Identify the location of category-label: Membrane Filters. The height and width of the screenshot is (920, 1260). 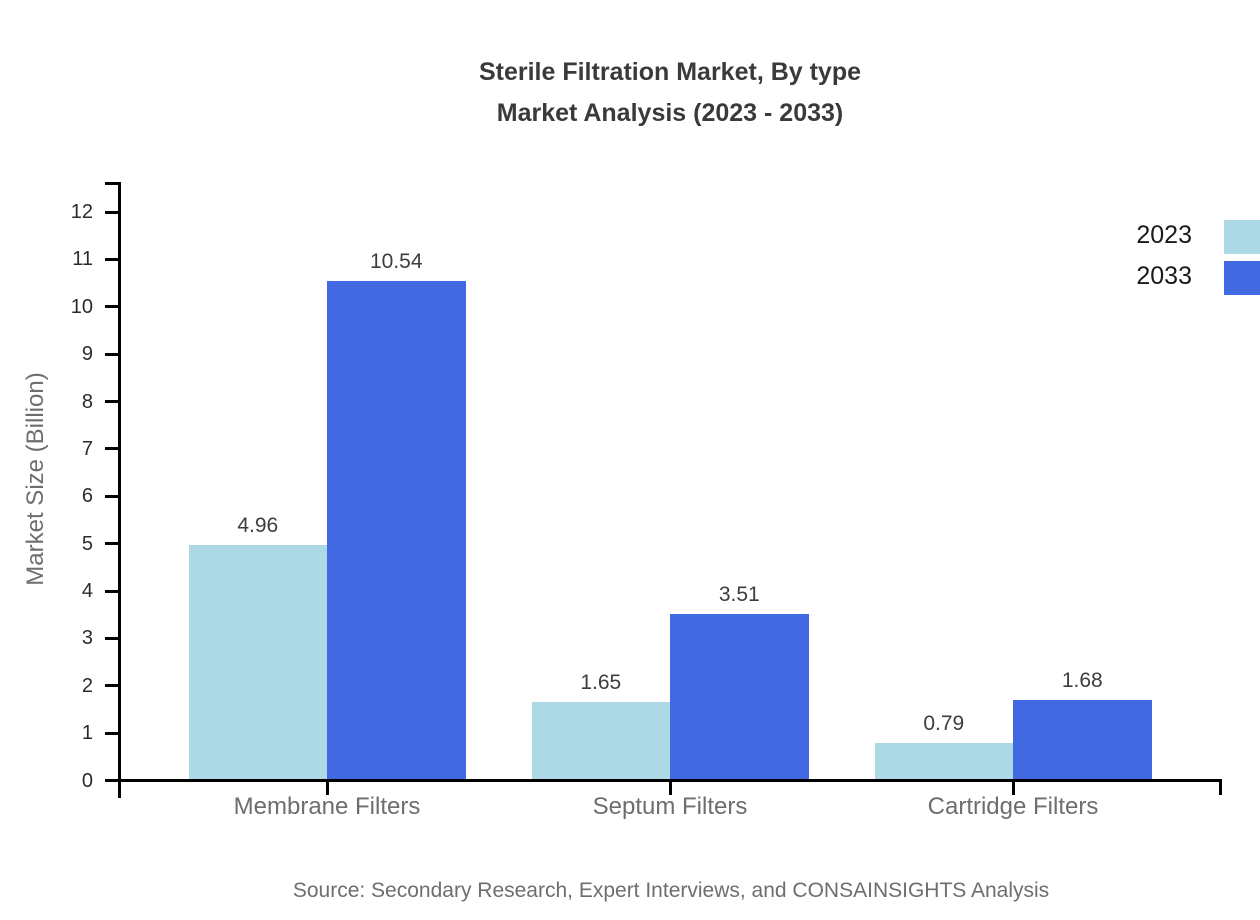
(327, 806).